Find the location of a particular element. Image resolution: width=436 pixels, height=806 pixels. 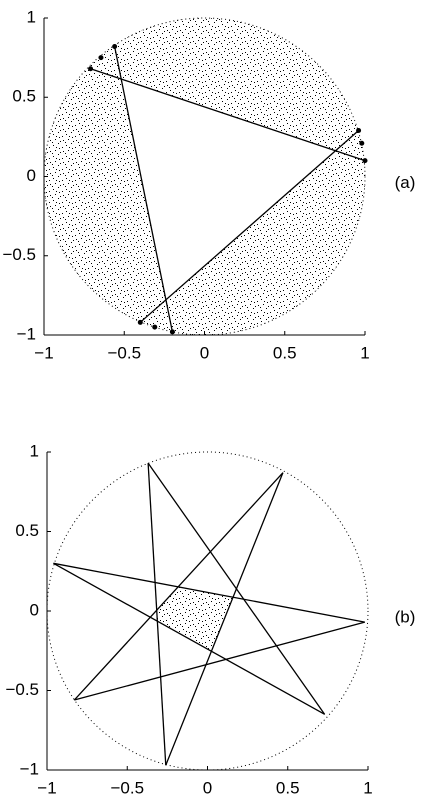

empty-region is located at coordinates (228, 189).